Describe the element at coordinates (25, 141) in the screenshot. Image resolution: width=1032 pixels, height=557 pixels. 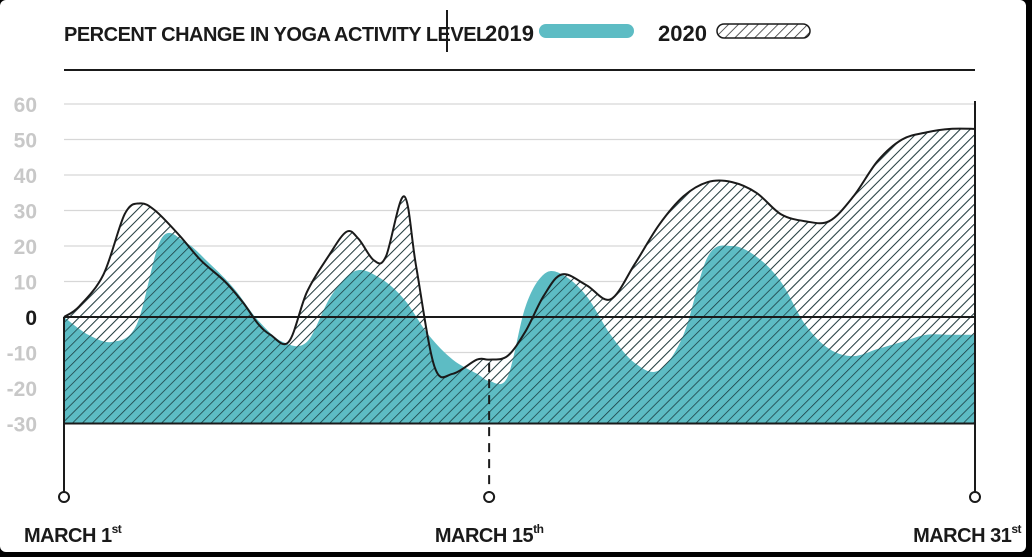
I see `y-tick-label: 50` at that location.